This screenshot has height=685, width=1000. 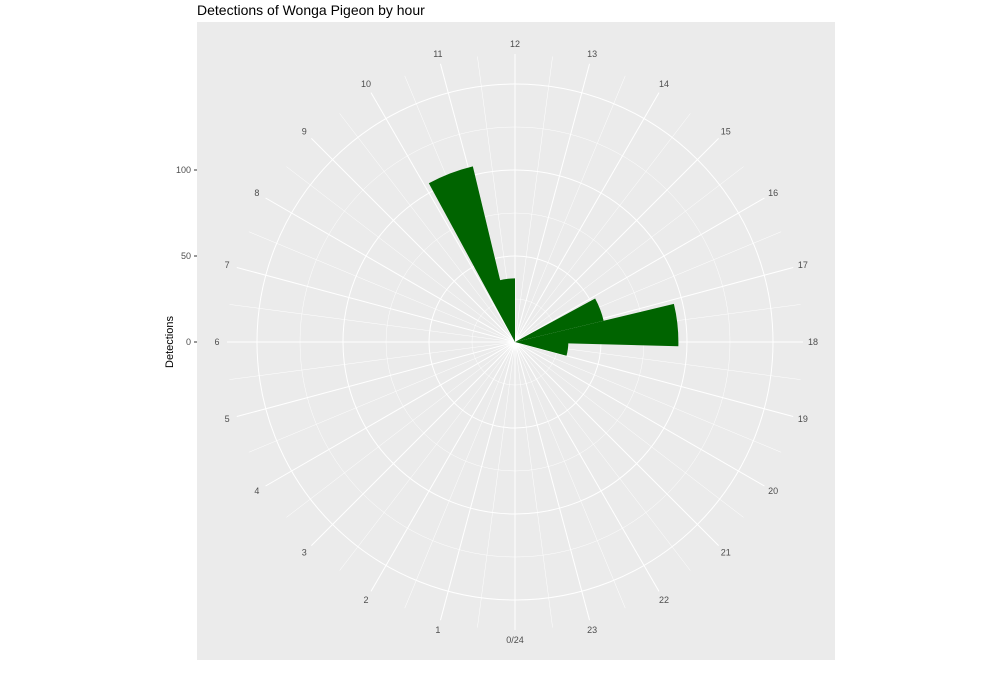 What do you see at coordinates (183, 170) in the screenshot?
I see `y-tick-label: 100` at bounding box center [183, 170].